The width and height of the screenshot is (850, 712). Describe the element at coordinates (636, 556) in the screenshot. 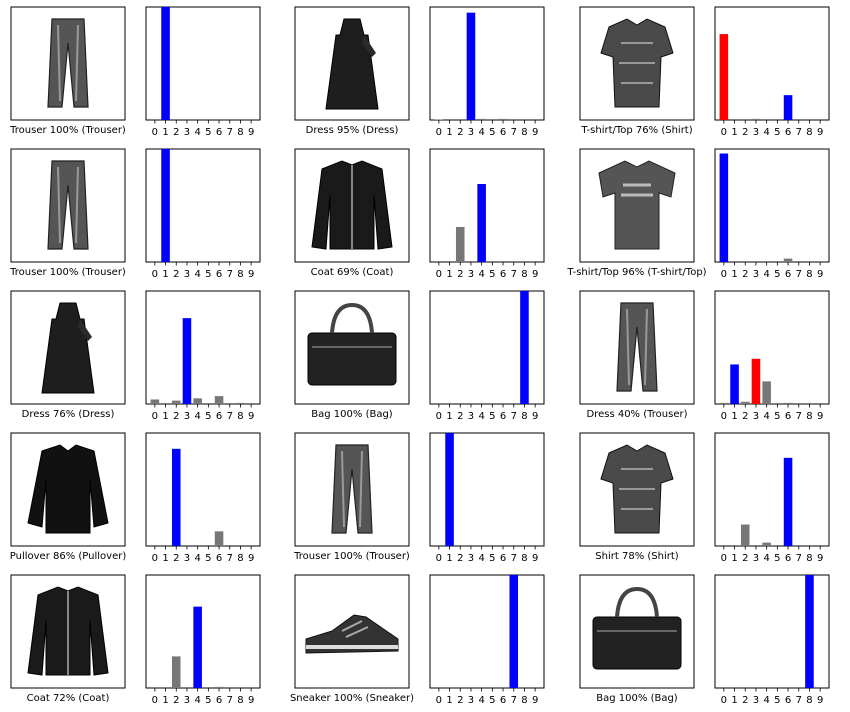

I see `prediction-caption: Shirt 78% (Shirt)` at that location.